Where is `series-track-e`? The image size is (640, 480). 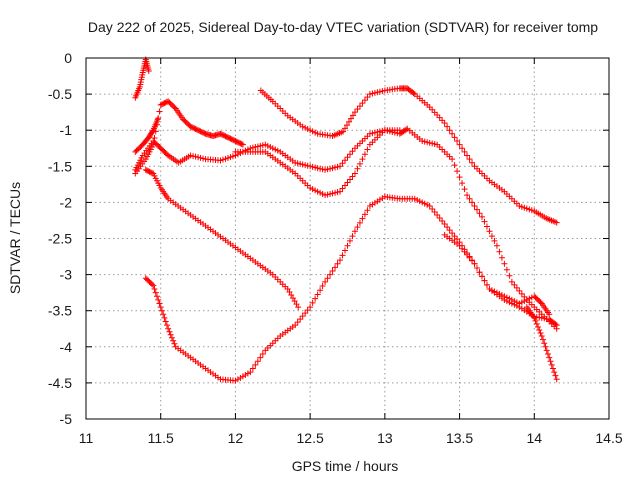 series-track-e is located at coordinates (189, 137).